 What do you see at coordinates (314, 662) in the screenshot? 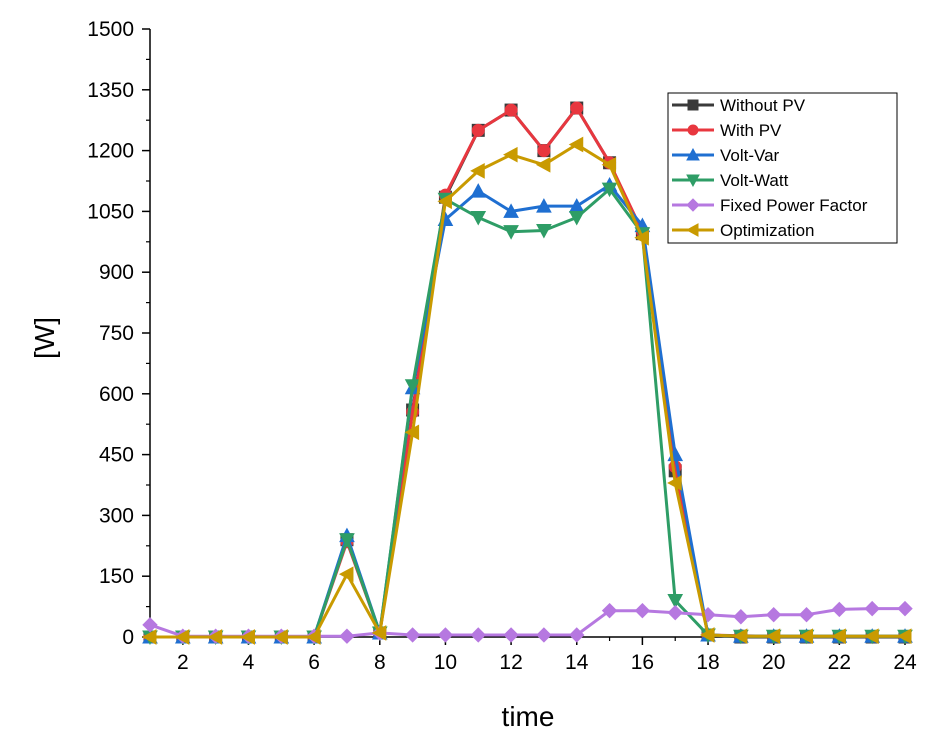
I see `x-tick-label: 6` at bounding box center [314, 662].